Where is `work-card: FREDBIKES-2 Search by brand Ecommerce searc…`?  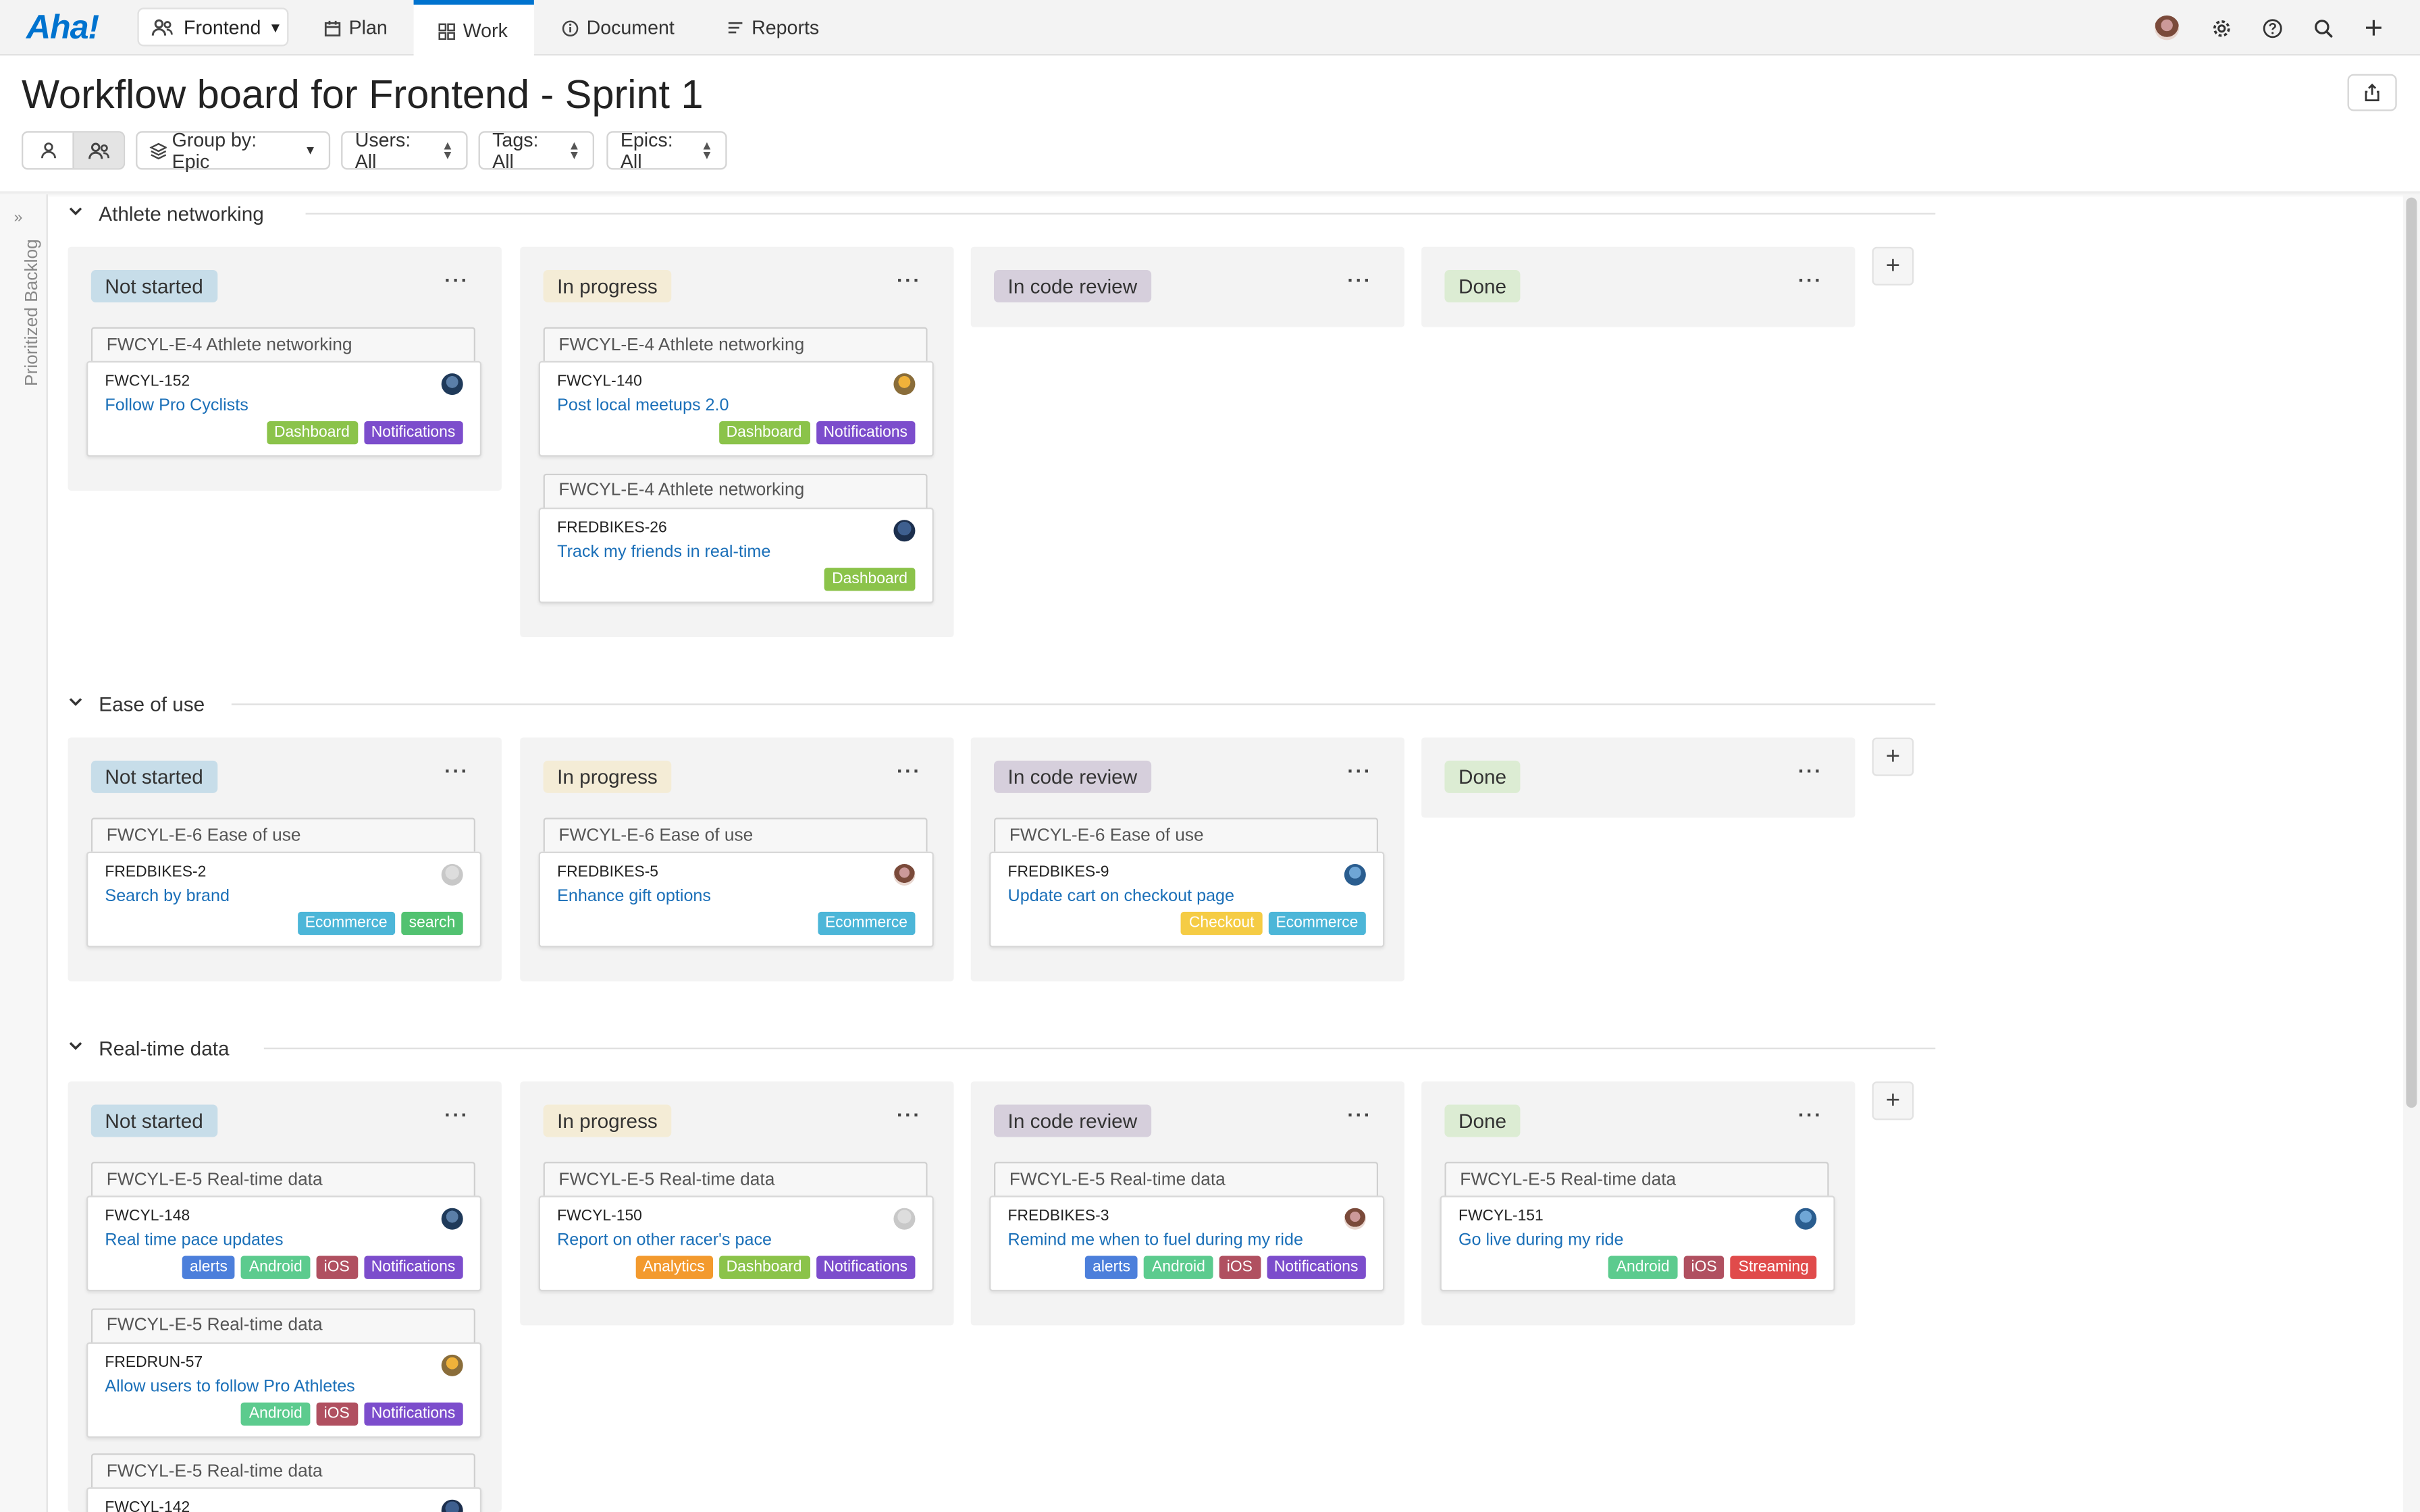 work-card: FREDBIKES-2 Search by brand Ecommerce searc… is located at coordinates (284, 900).